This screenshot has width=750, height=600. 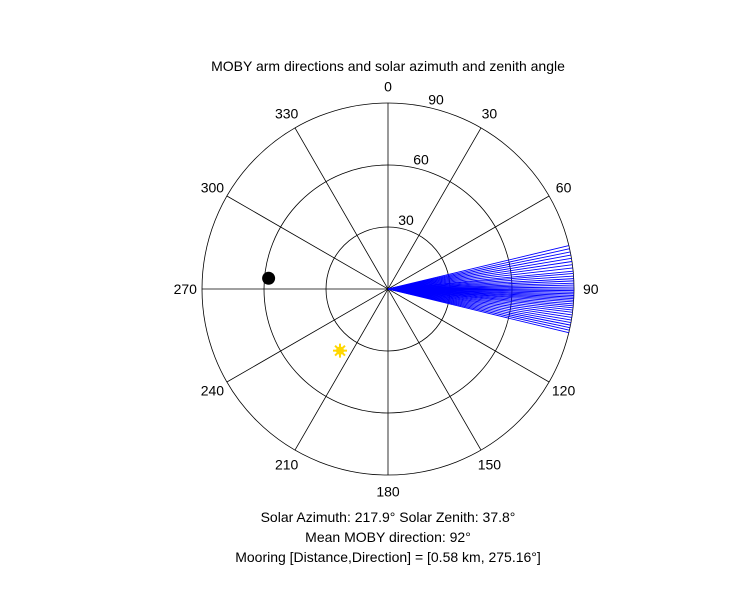 What do you see at coordinates (388, 86) in the screenshot?
I see `theta-tick-0: 0` at bounding box center [388, 86].